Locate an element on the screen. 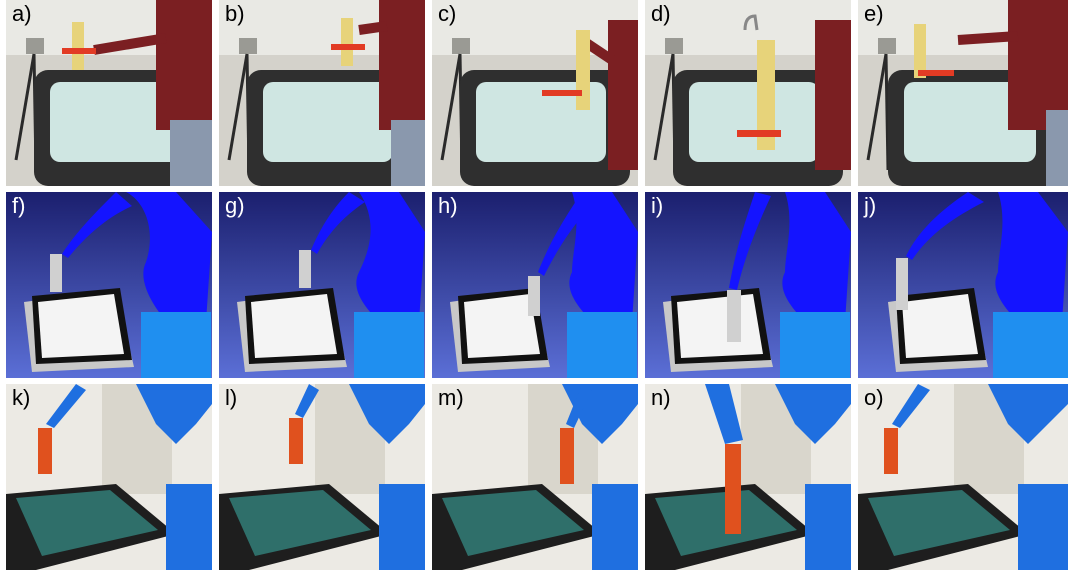 This screenshot has height=570, width=1072. panel-label: b) is located at coordinates (235, 13).